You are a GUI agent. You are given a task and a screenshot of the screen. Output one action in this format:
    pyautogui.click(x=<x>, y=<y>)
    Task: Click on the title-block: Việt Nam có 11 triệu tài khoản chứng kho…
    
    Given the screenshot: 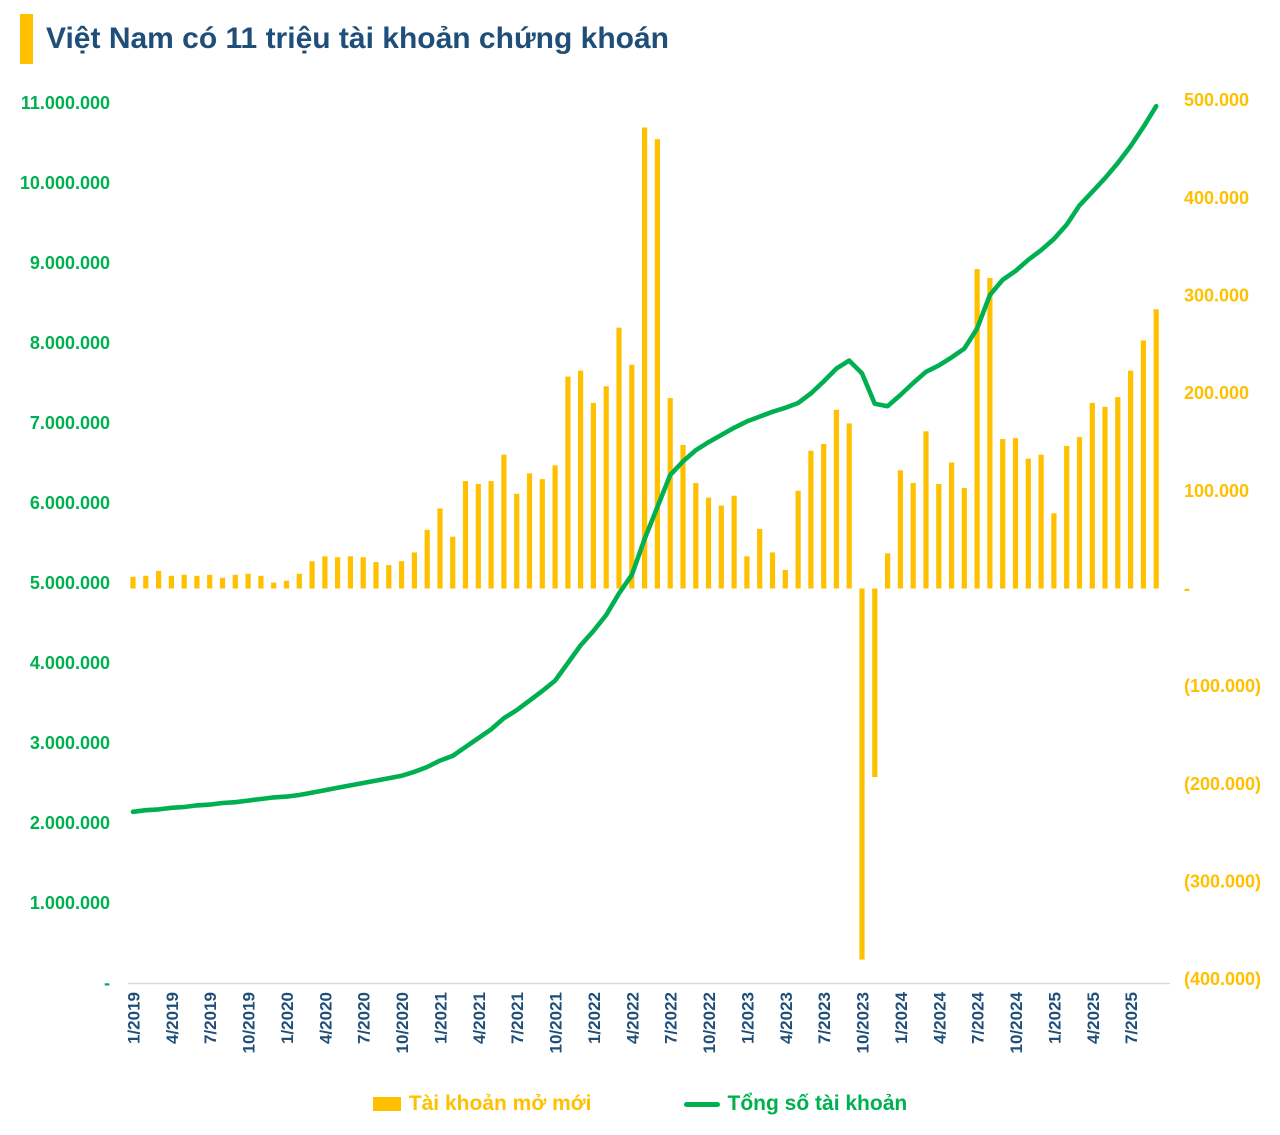 What is the action you would take?
    pyautogui.click(x=344, y=39)
    